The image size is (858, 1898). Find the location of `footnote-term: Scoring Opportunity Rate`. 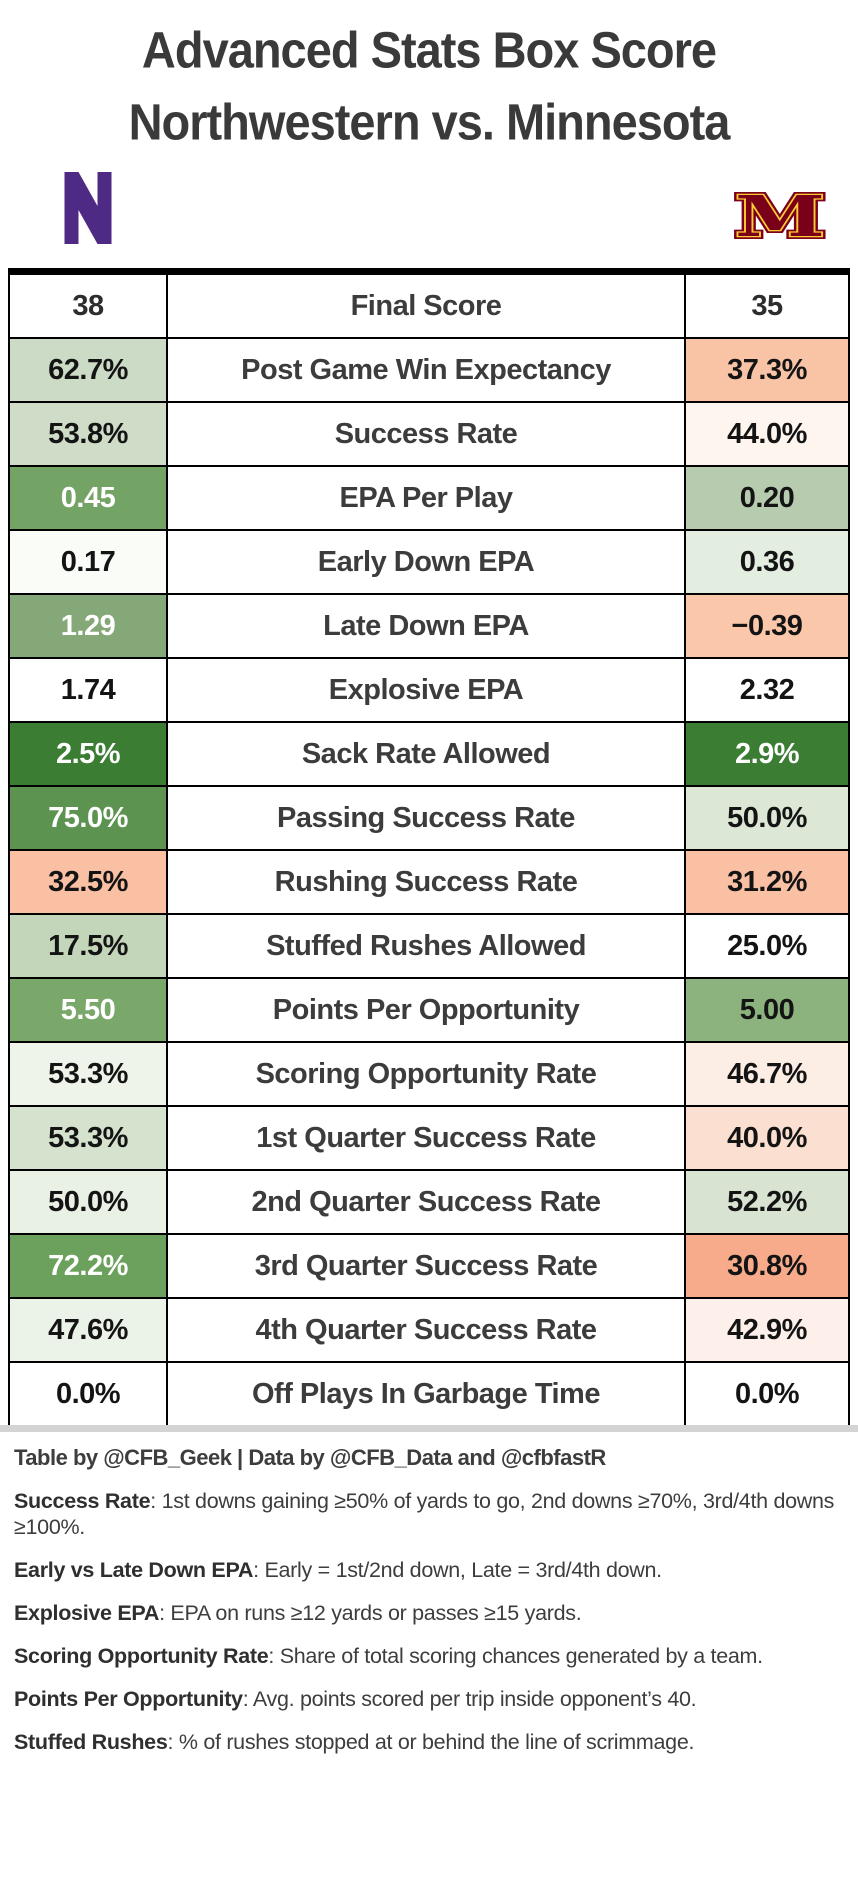

footnote-term: Scoring Opportunity Rate is located at coordinates (141, 1656).